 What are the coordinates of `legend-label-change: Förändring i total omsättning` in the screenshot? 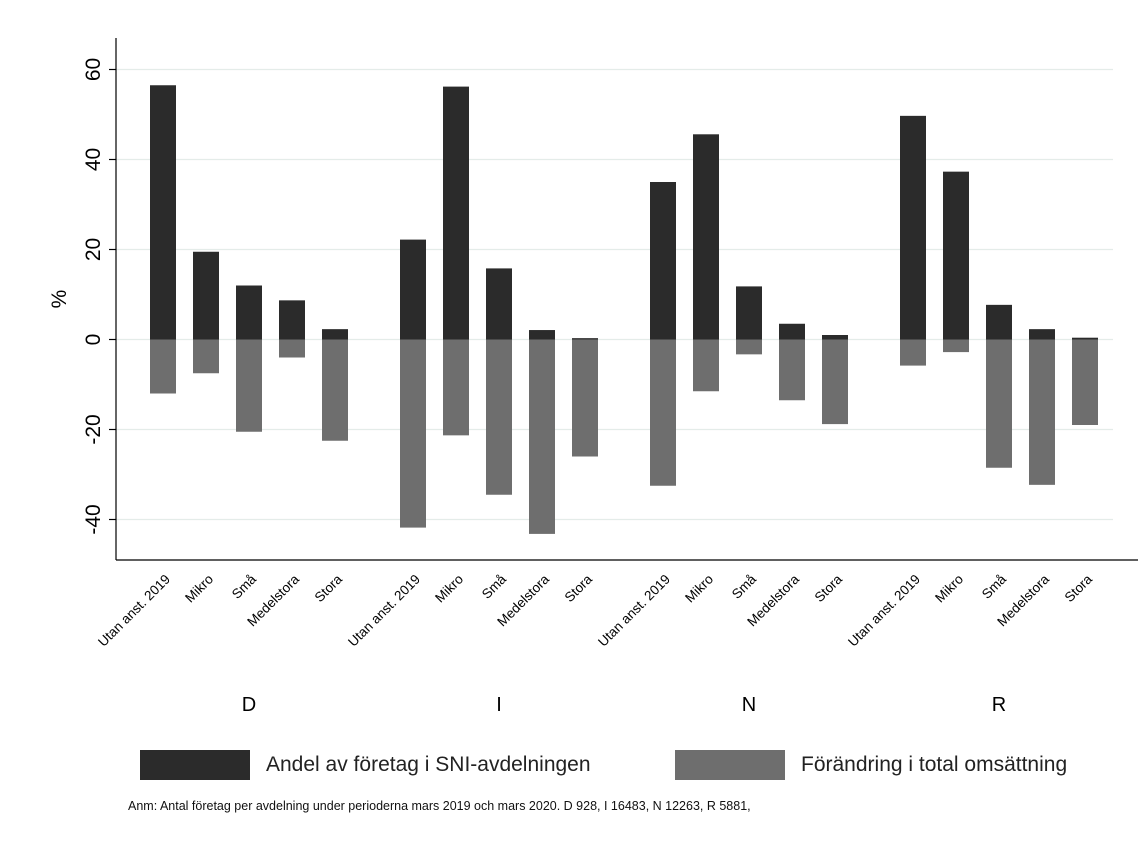 It's located at (934, 764).